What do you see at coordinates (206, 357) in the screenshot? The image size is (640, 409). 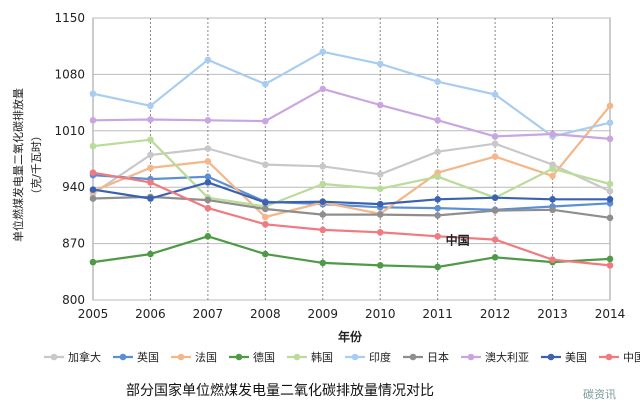 I see `legend-label: 法国` at bounding box center [206, 357].